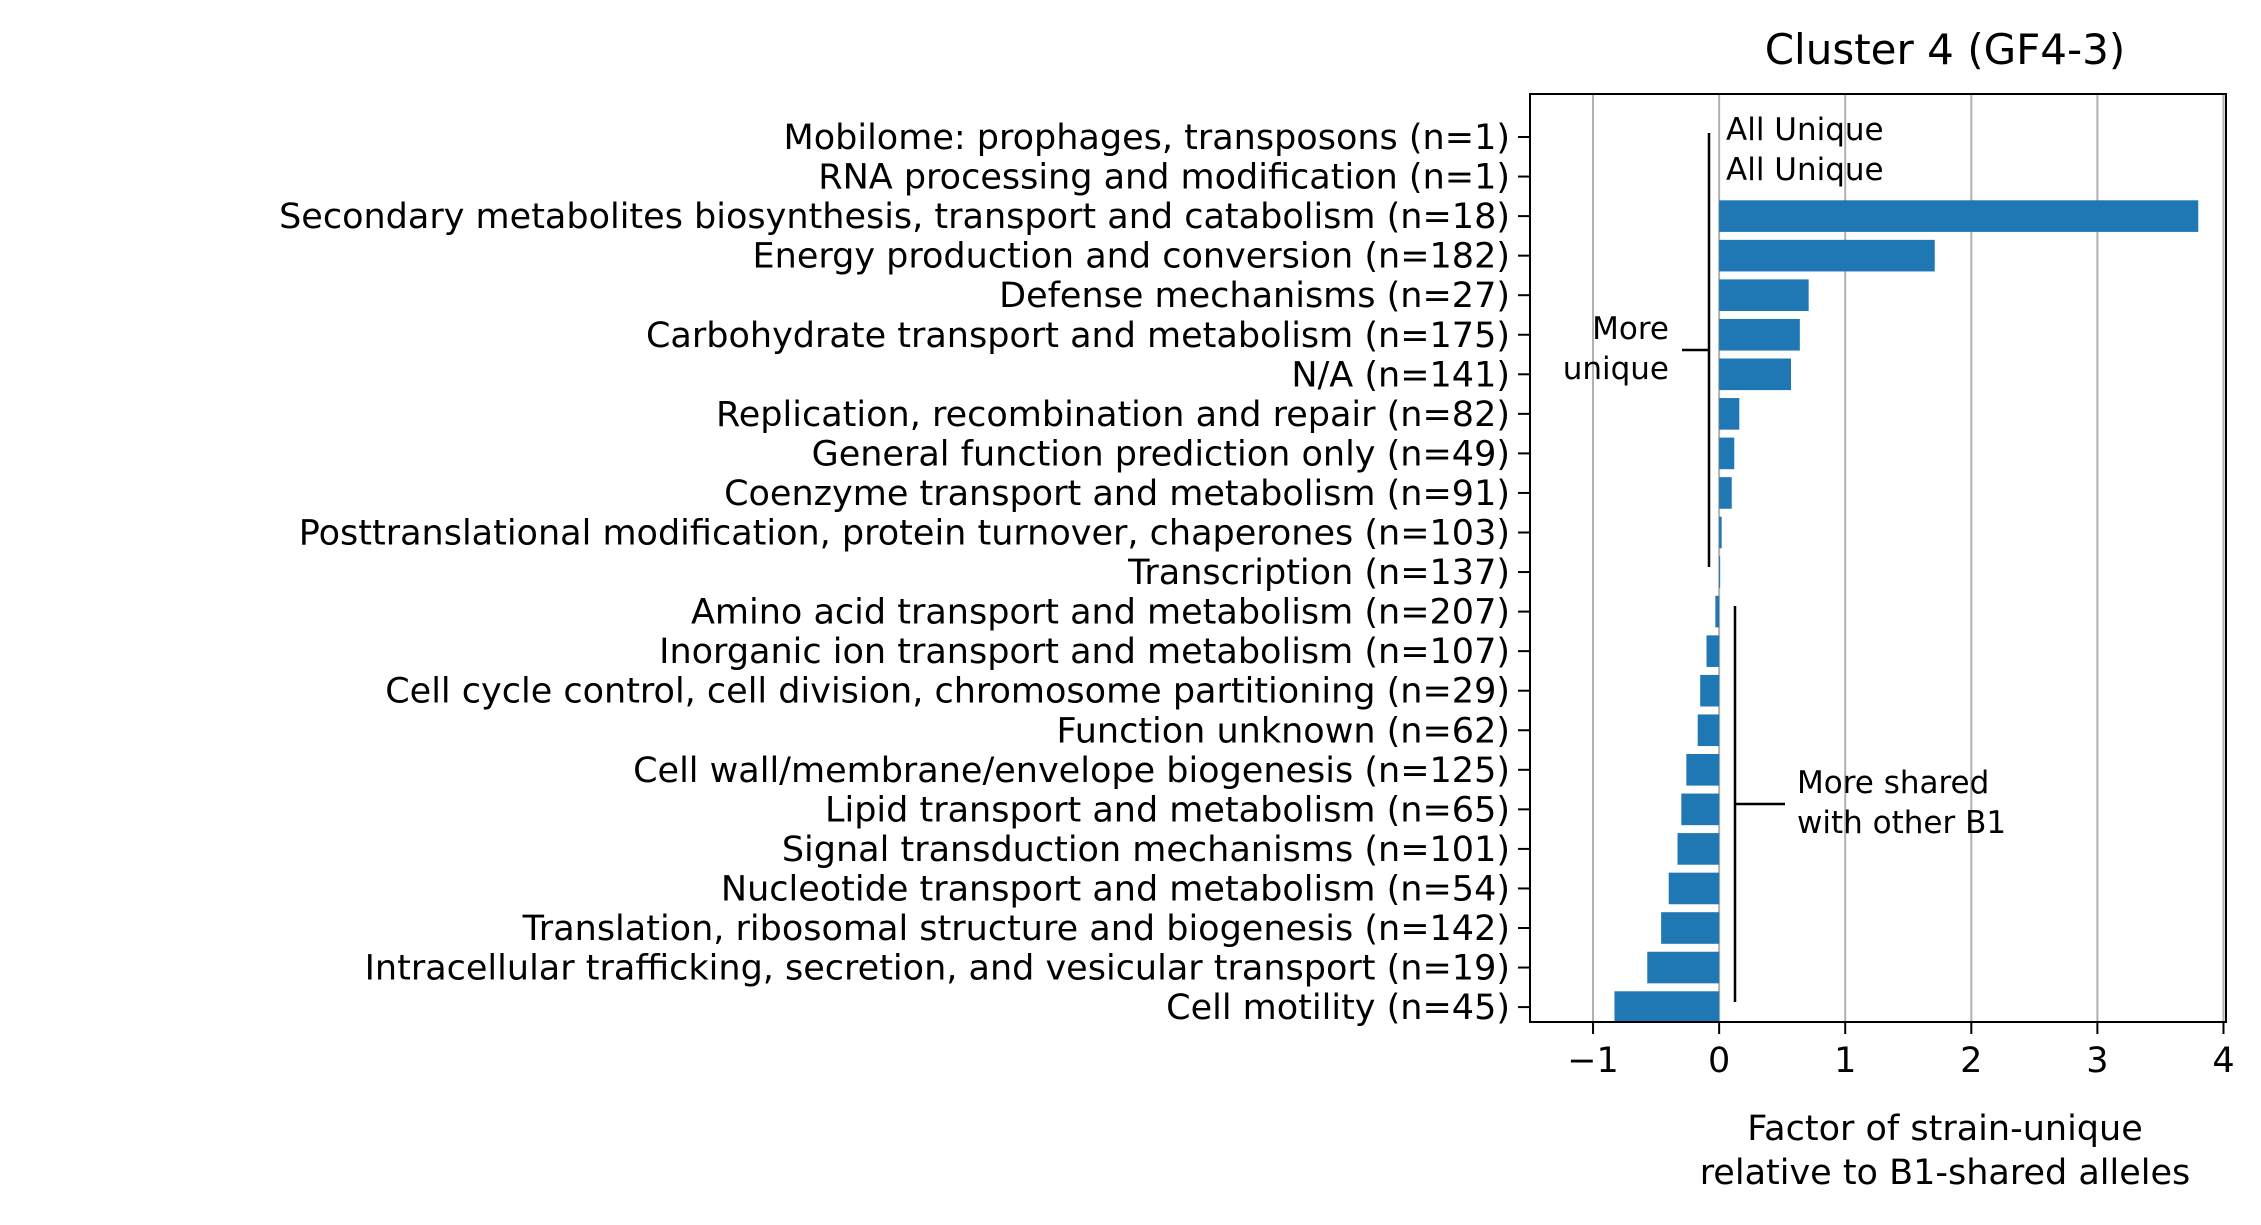  What do you see at coordinates (1146, 850) in the screenshot?
I see `y-tick-label-18: Signal transduction mechanisms (n=101)` at bounding box center [1146, 850].